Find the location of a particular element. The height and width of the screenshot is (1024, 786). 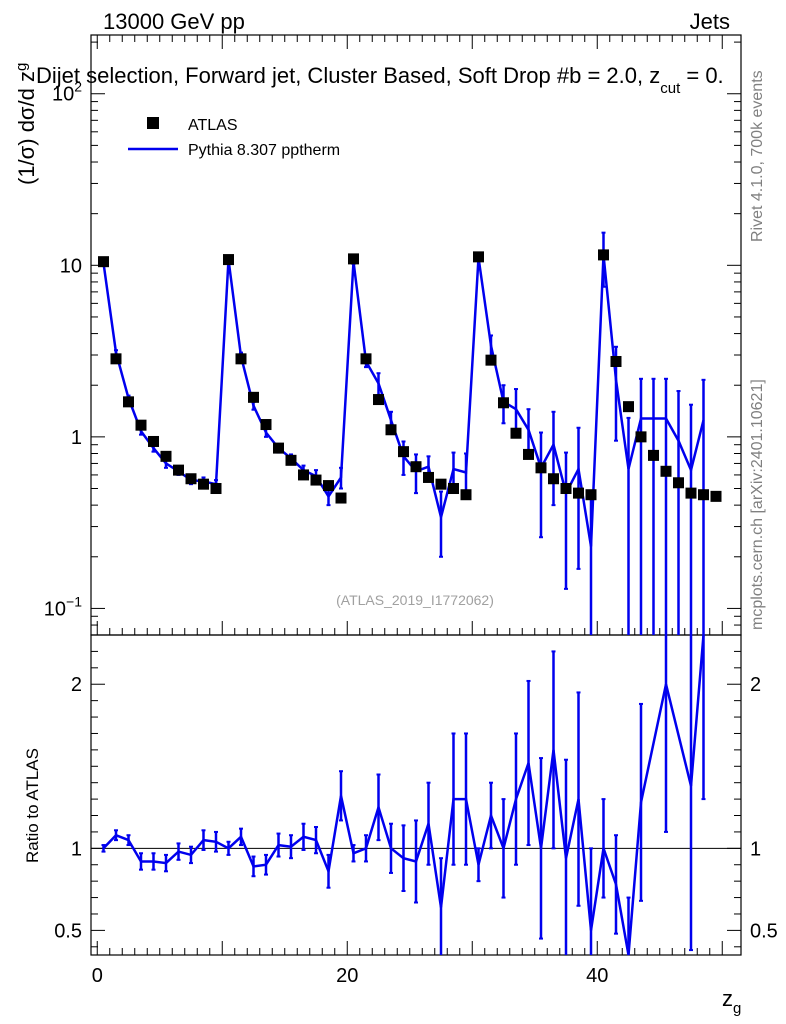

ratio-ytick-label-right: 2 is located at coordinates (755, 685).